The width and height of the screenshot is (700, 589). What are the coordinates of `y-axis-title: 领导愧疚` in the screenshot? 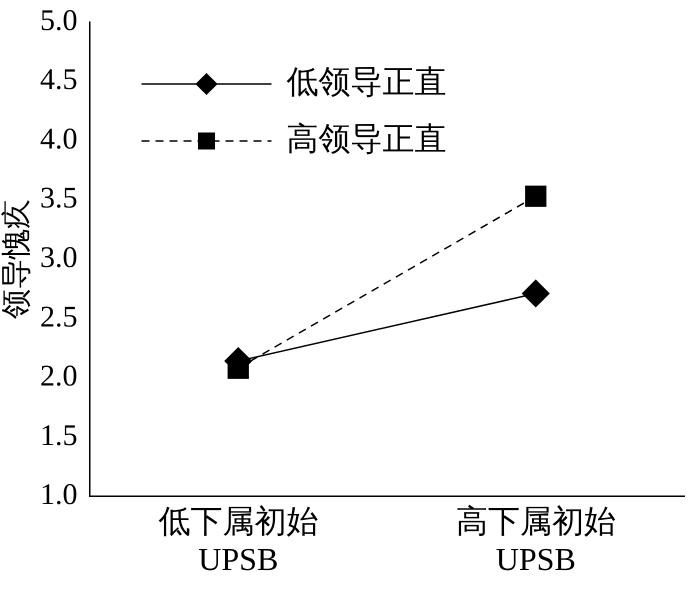 It's located at (16, 259).